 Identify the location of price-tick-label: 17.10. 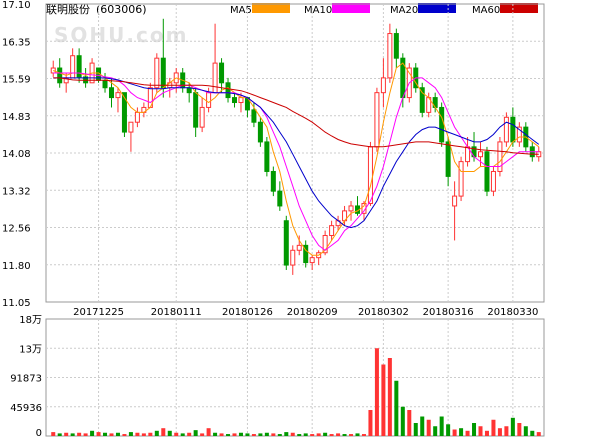
(16, 5).